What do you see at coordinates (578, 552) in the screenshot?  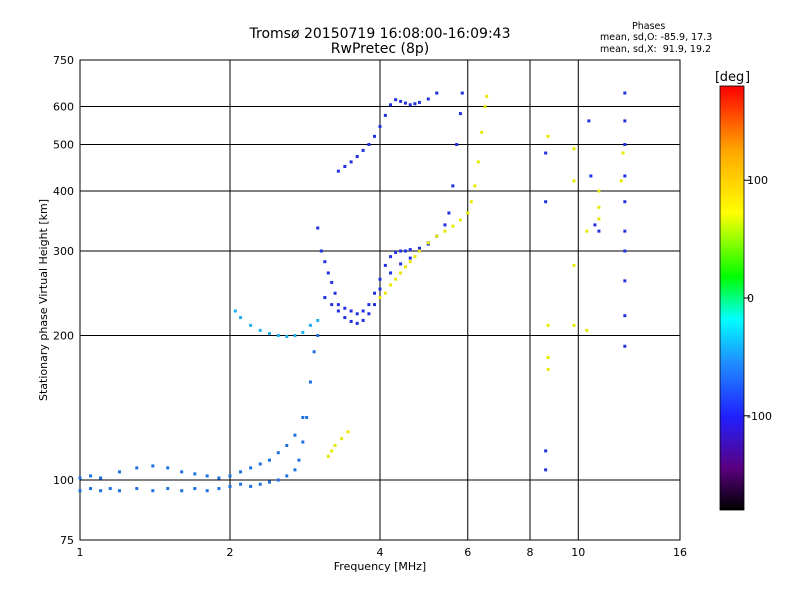 I see `x-tick-label: 10` at bounding box center [578, 552].